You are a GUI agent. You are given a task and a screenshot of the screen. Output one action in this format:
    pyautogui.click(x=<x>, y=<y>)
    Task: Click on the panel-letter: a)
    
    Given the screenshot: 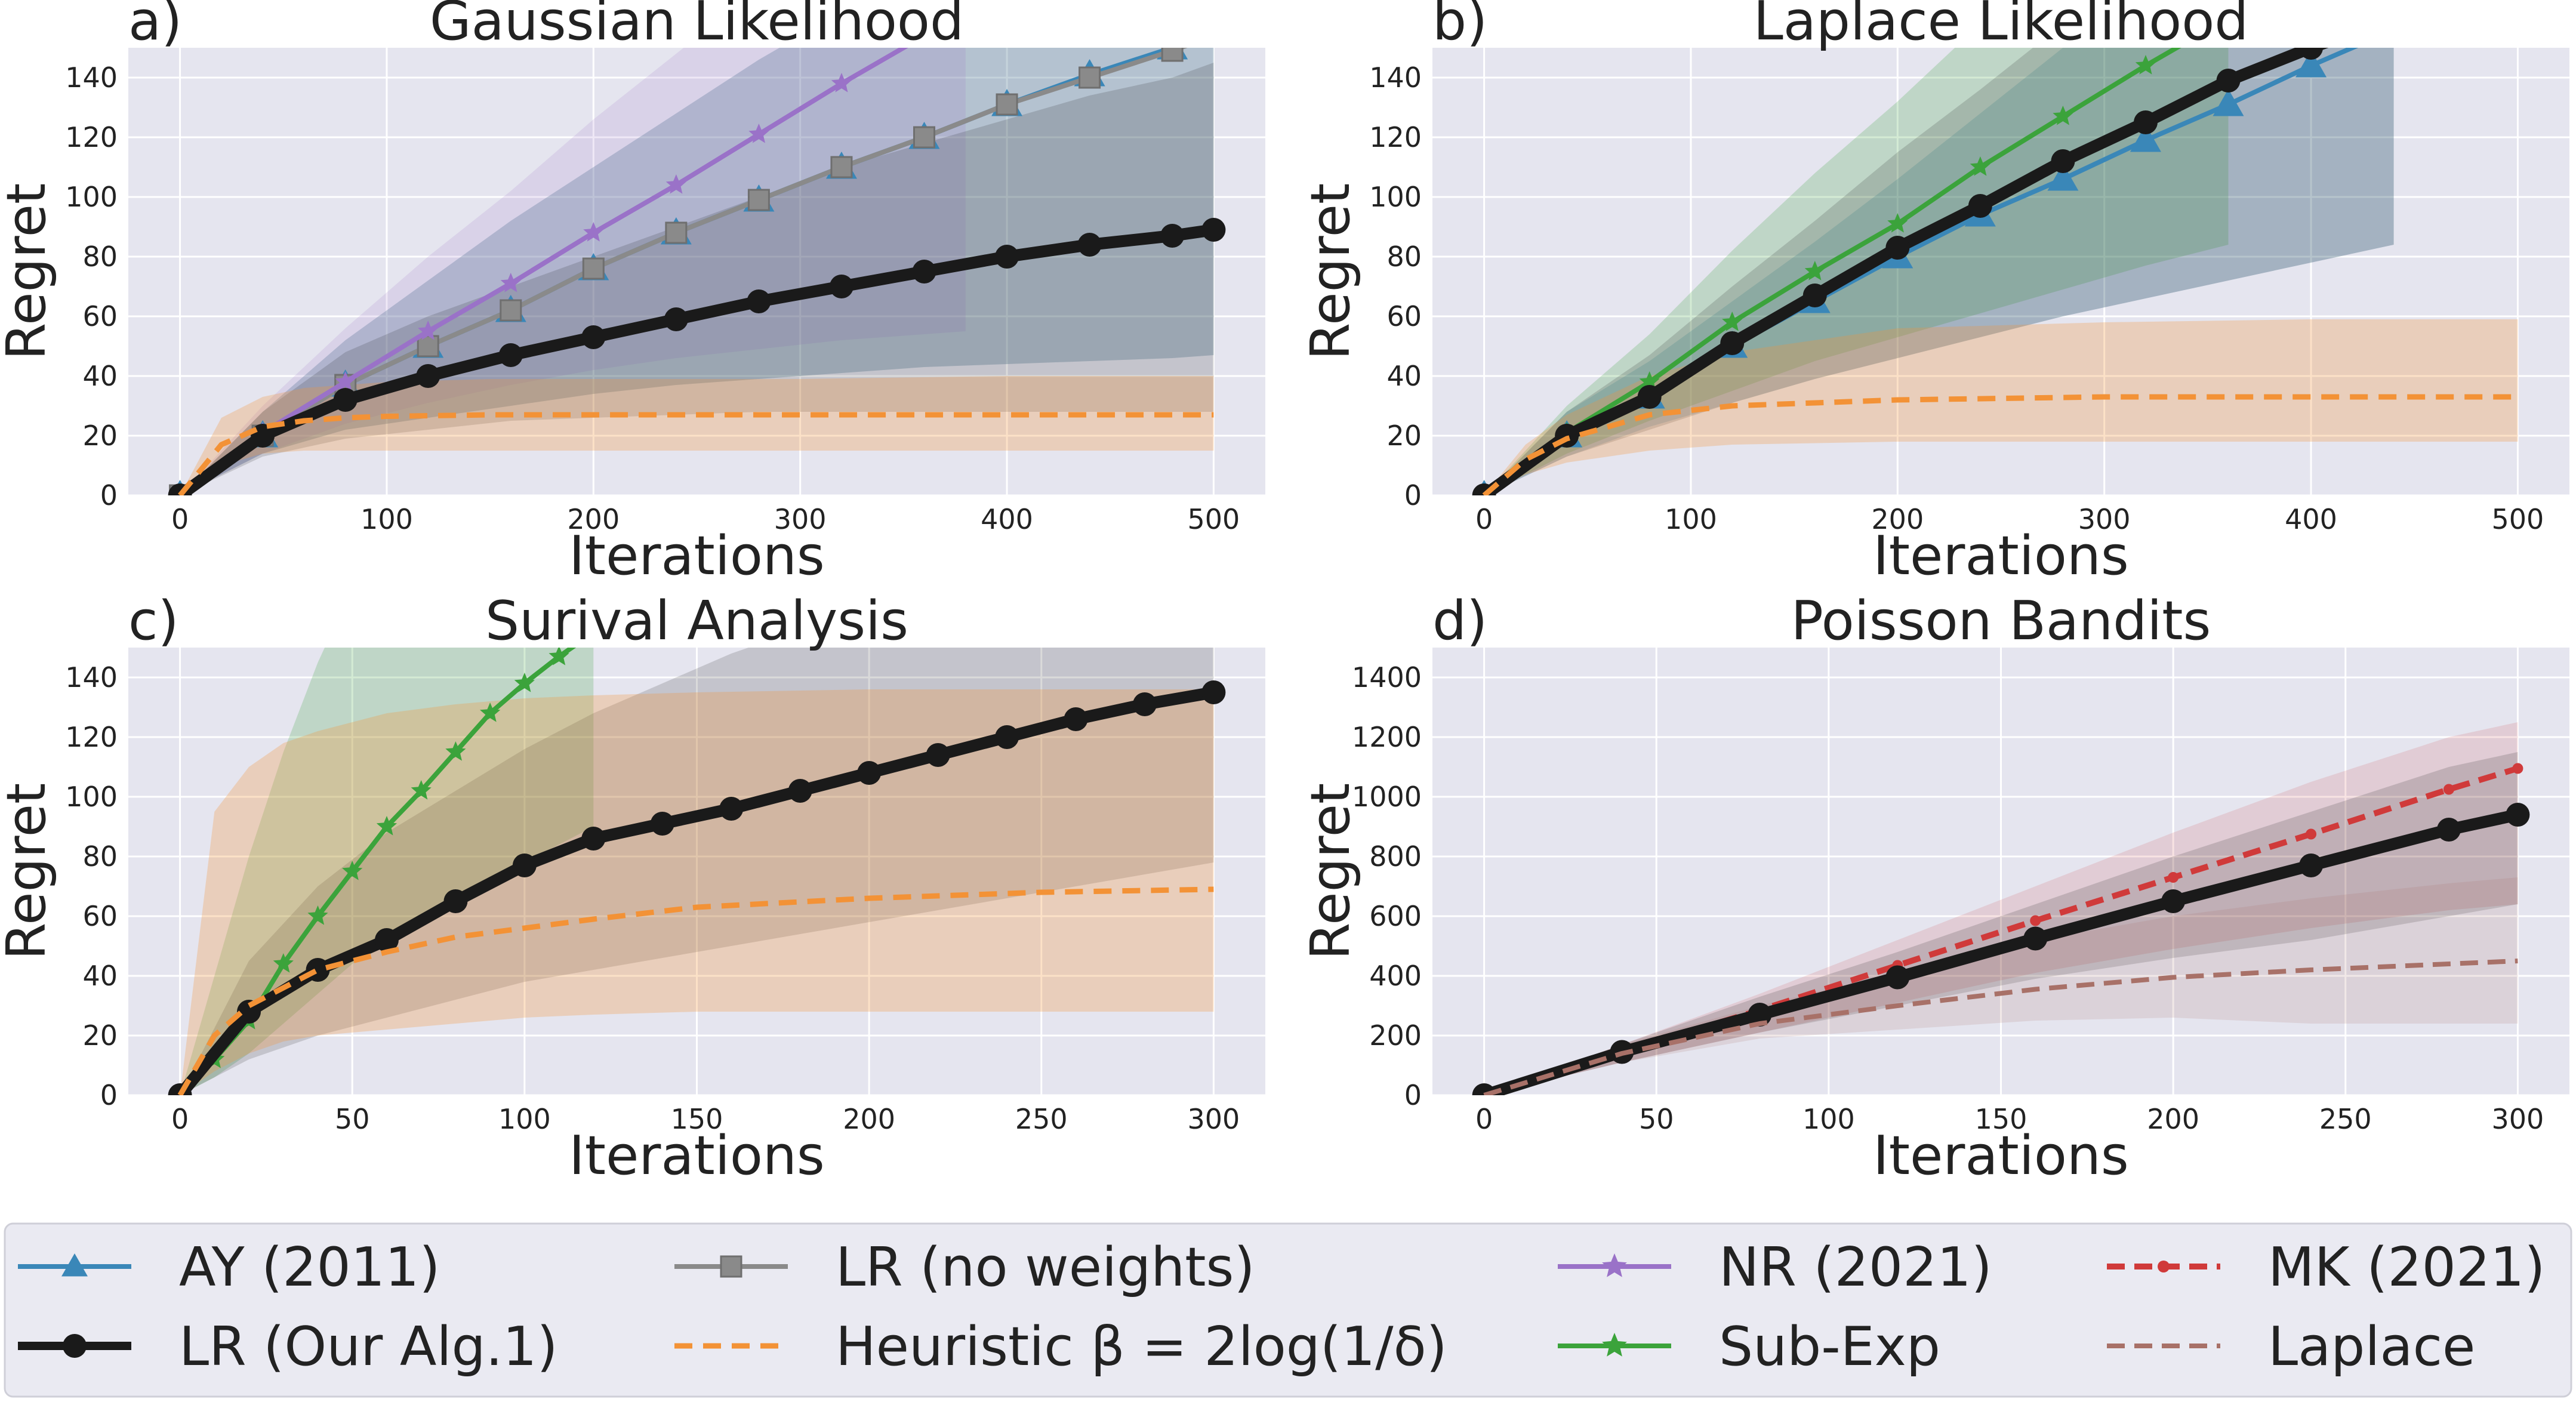 What is the action you would take?
    pyautogui.click(x=155, y=26)
    